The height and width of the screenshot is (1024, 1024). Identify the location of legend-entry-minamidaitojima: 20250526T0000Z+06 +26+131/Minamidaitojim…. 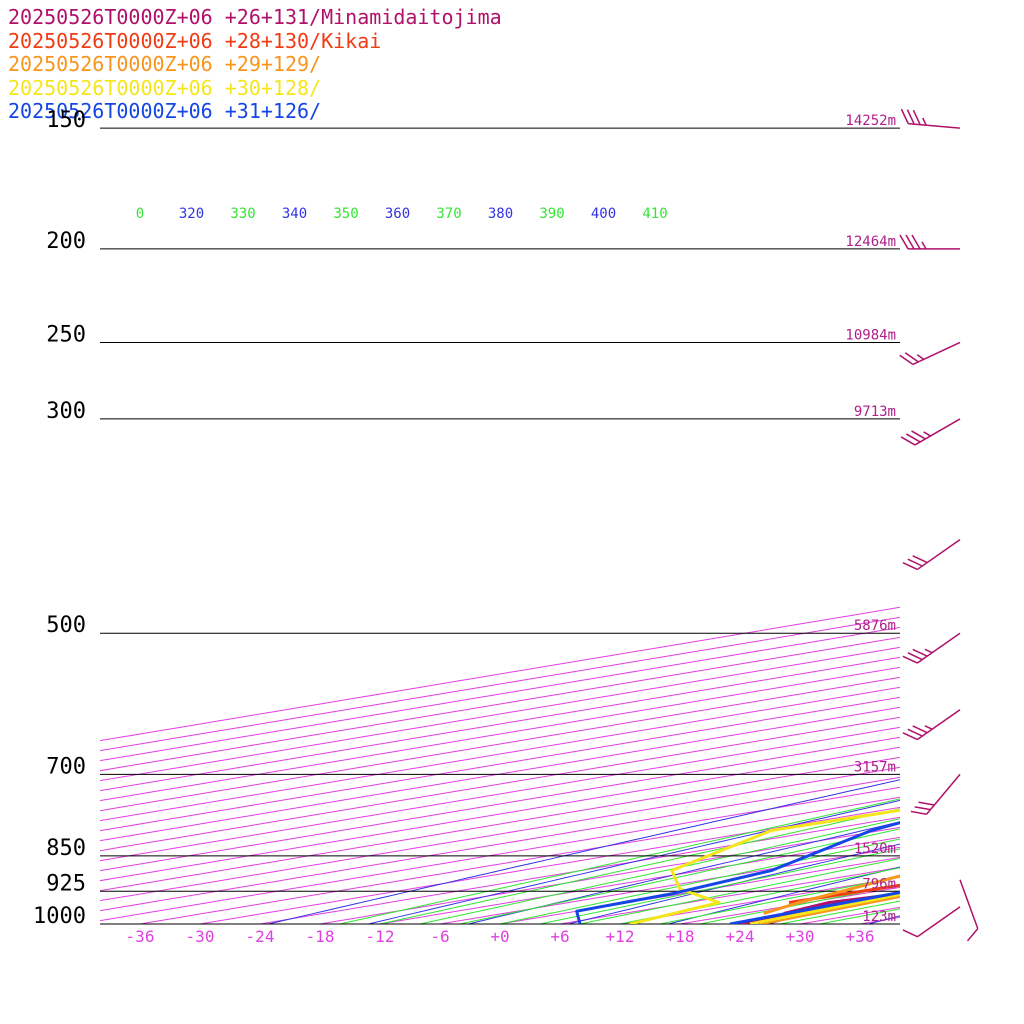
(255, 17).